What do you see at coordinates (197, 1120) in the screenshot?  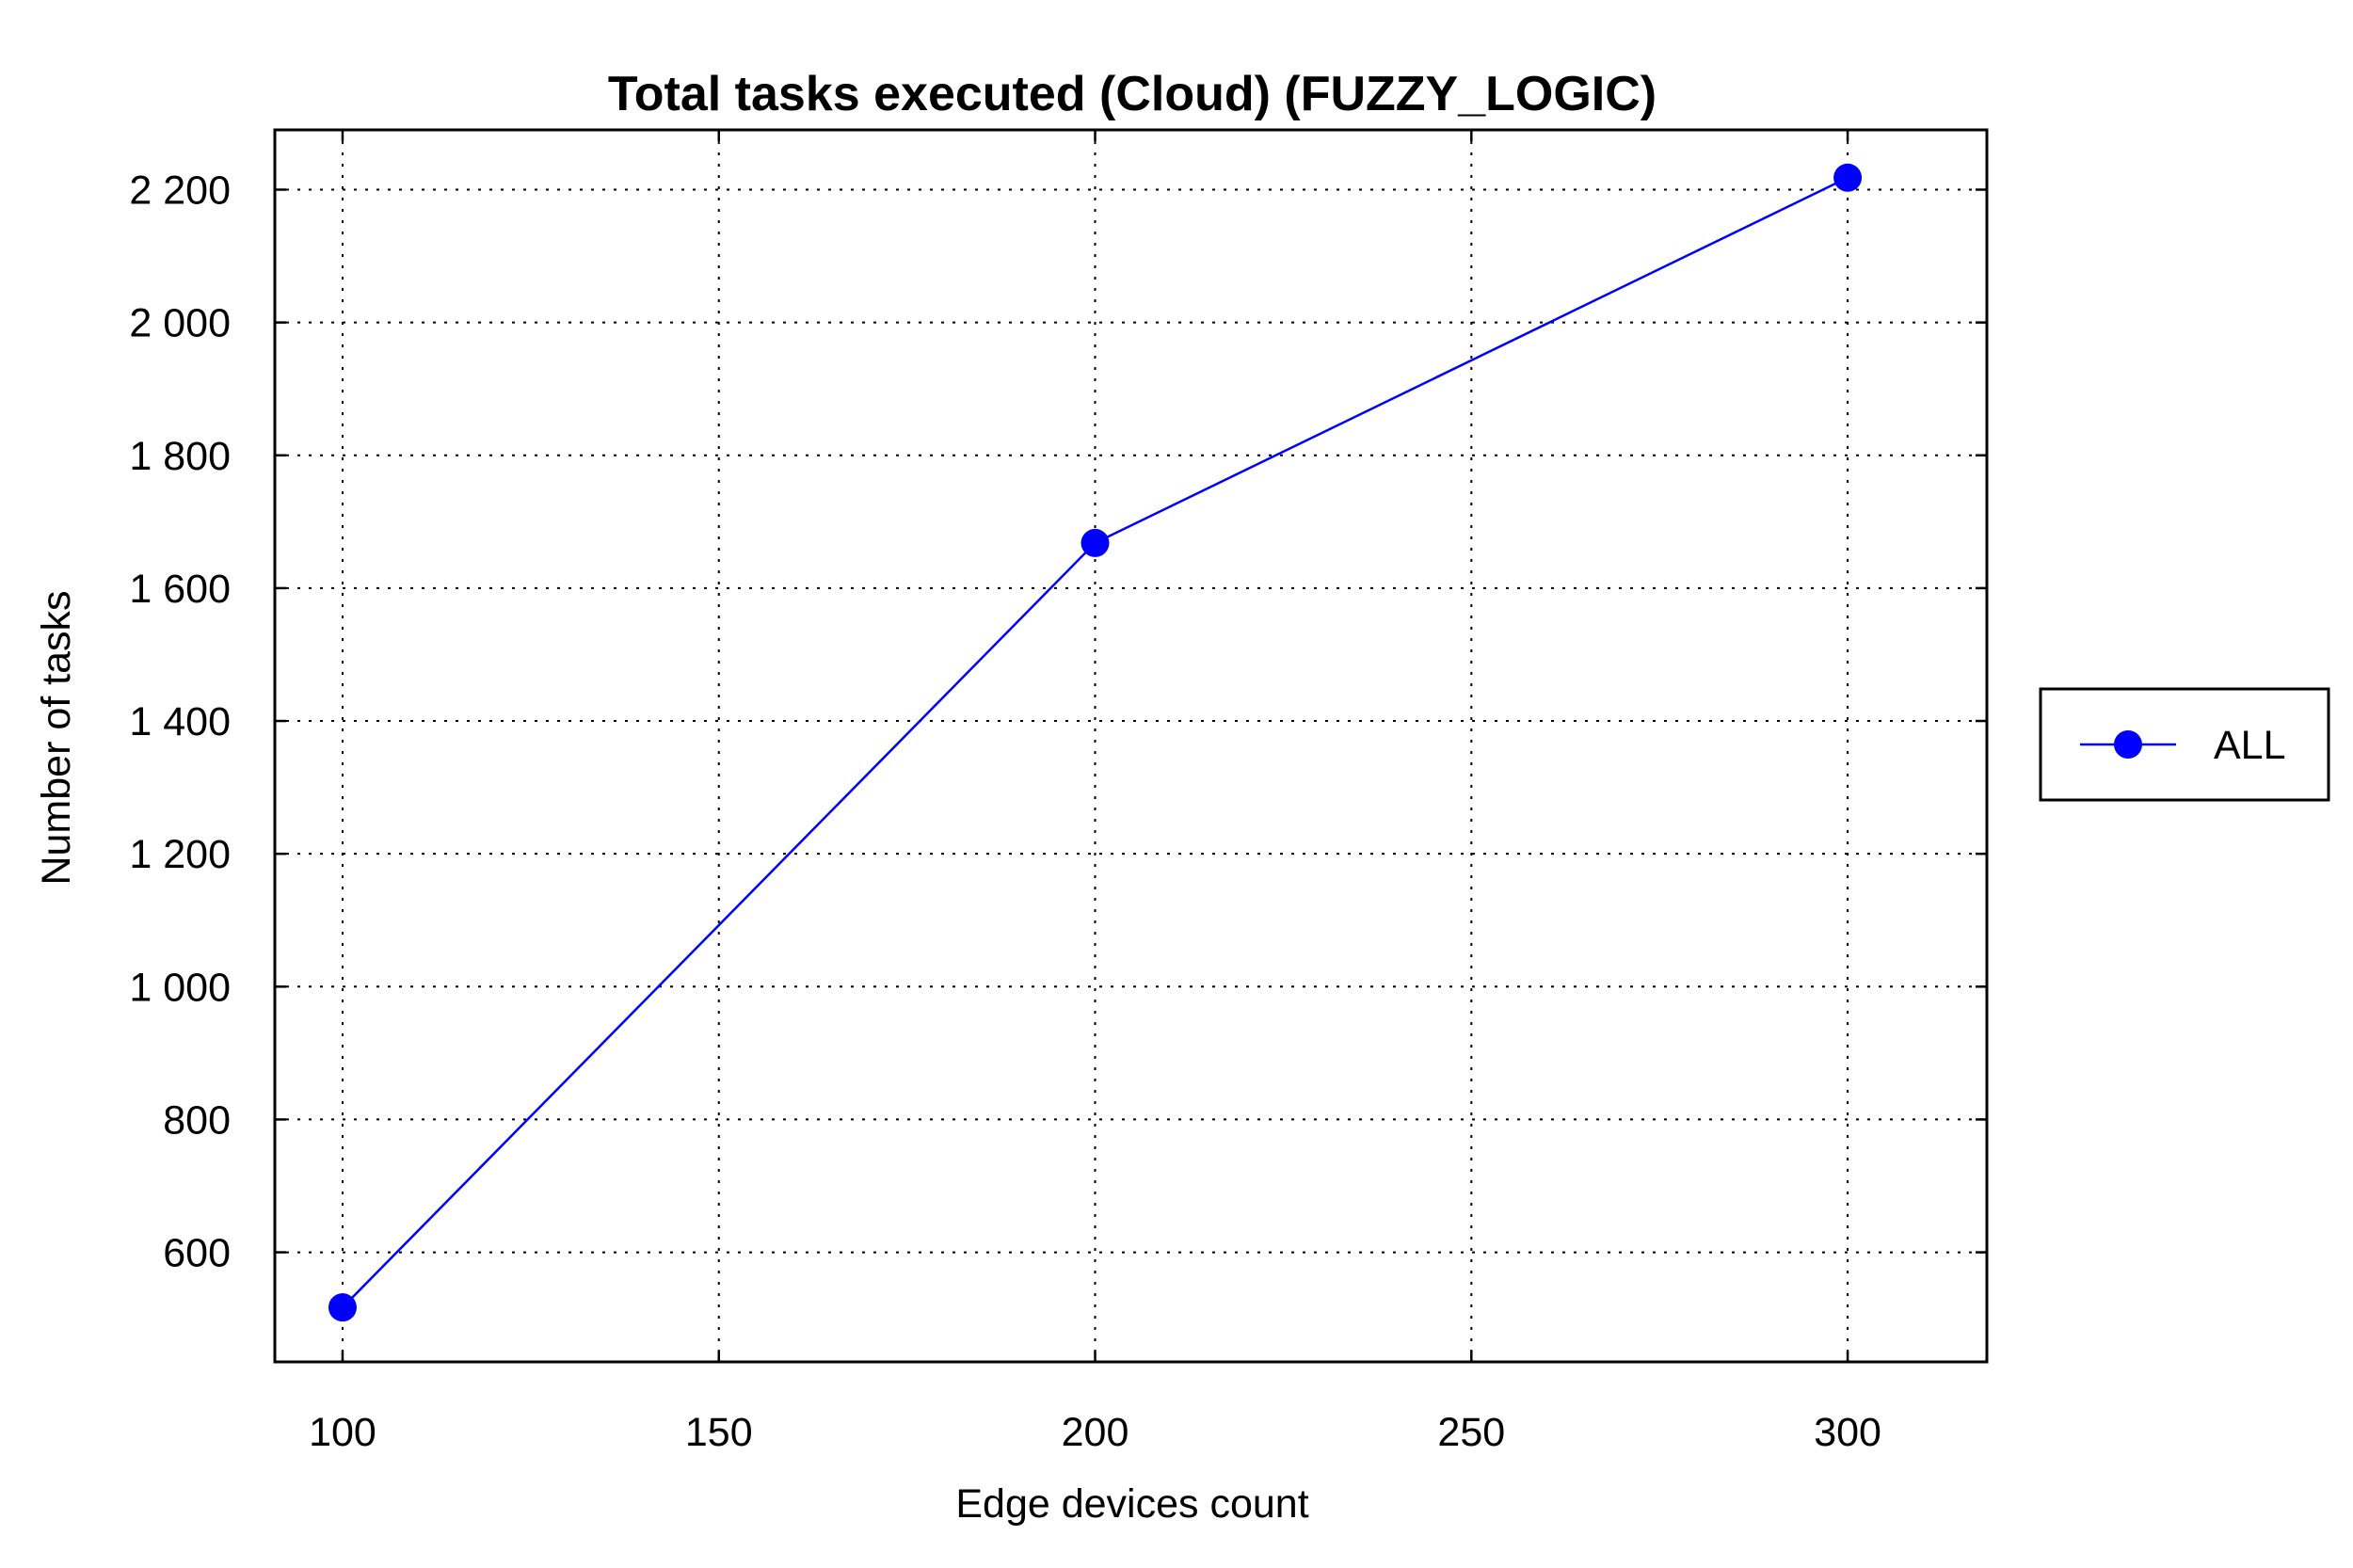 I see `y-tick-label: 800` at bounding box center [197, 1120].